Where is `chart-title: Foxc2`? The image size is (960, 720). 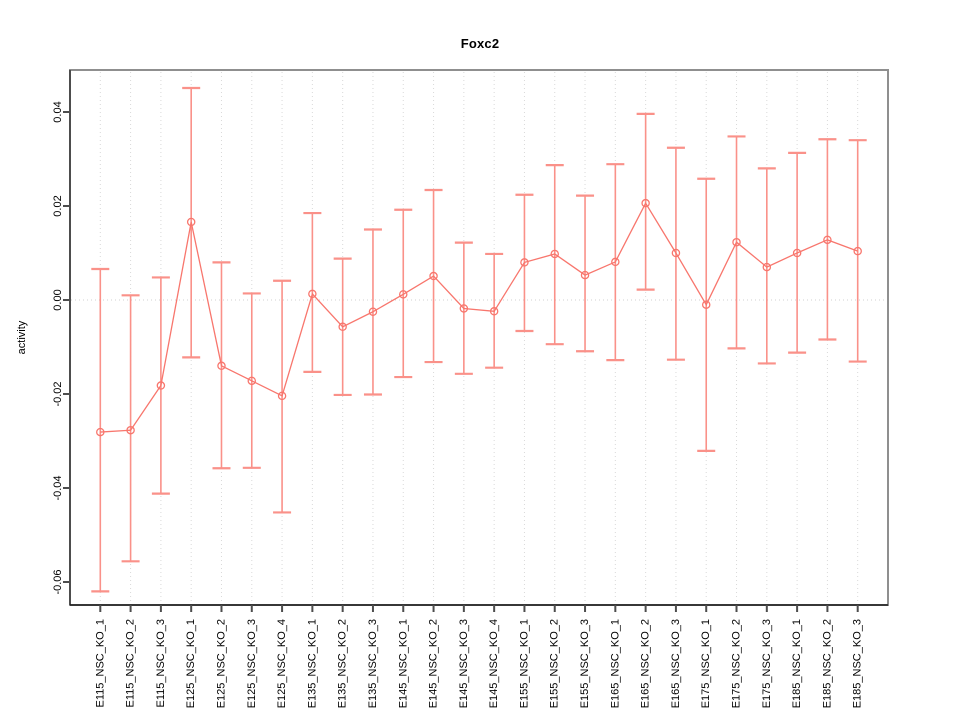 chart-title: Foxc2 is located at coordinates (480, 43).